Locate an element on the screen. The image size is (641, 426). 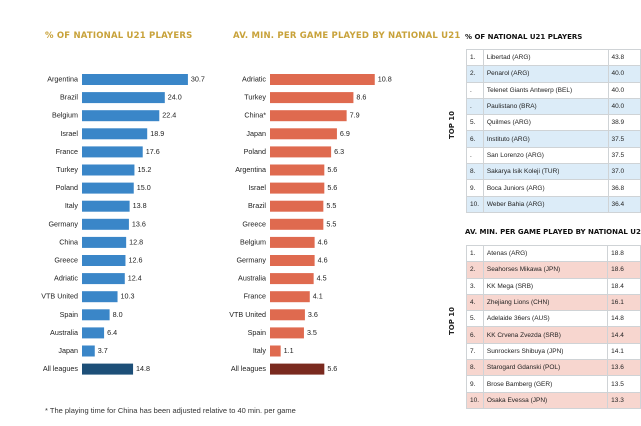
value-cell: 14.4 is located at coordinates (624, 335).